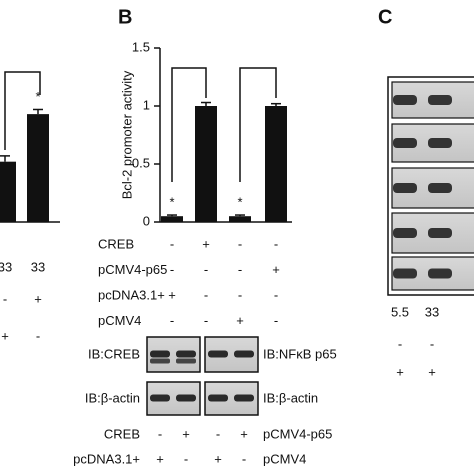  Describe the element at coordinates (125, 17) in the screenshot. I see `panel-label: B` at that location.